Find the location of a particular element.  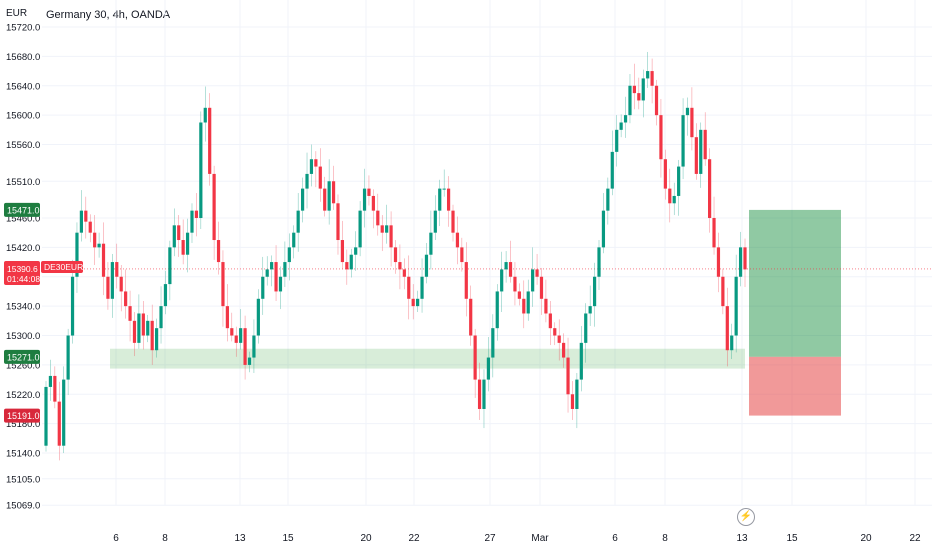

zone-loss is located at coordinates (795, 386).